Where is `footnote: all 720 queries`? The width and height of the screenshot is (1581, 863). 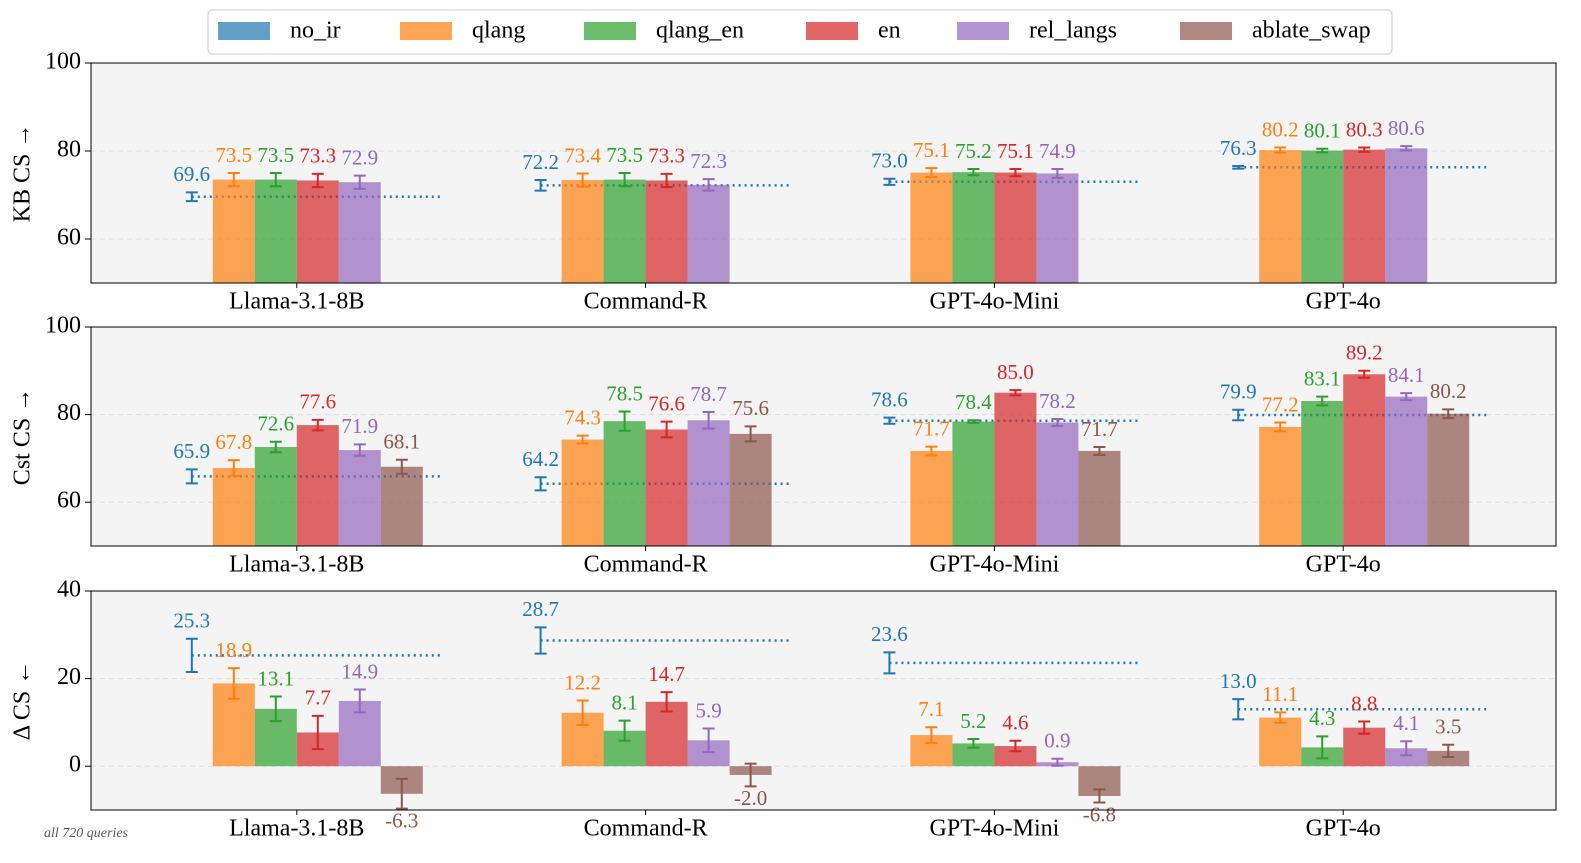 footnote: all 720 queries is located at coordinates (86, 833).